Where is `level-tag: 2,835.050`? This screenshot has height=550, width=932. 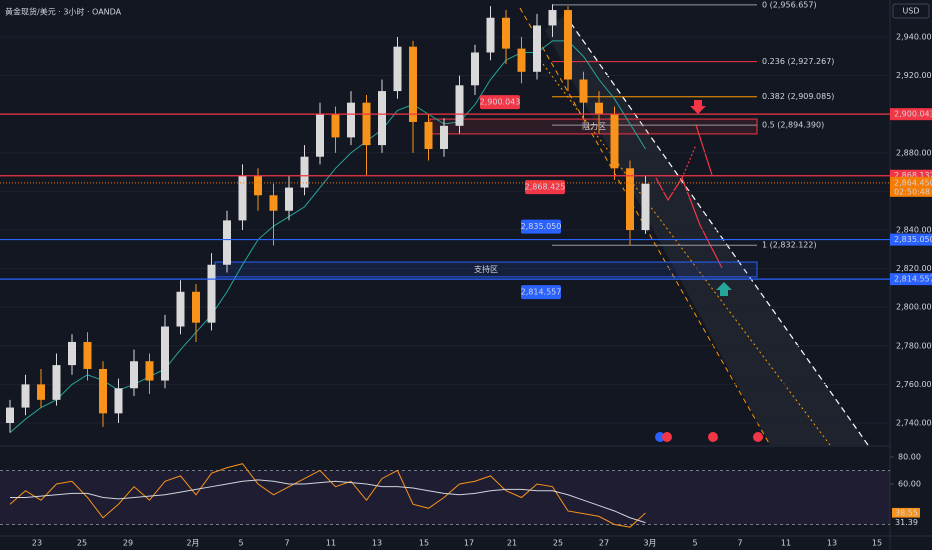 level-tag: 2,835.050 is located at coordinates (541, 226).